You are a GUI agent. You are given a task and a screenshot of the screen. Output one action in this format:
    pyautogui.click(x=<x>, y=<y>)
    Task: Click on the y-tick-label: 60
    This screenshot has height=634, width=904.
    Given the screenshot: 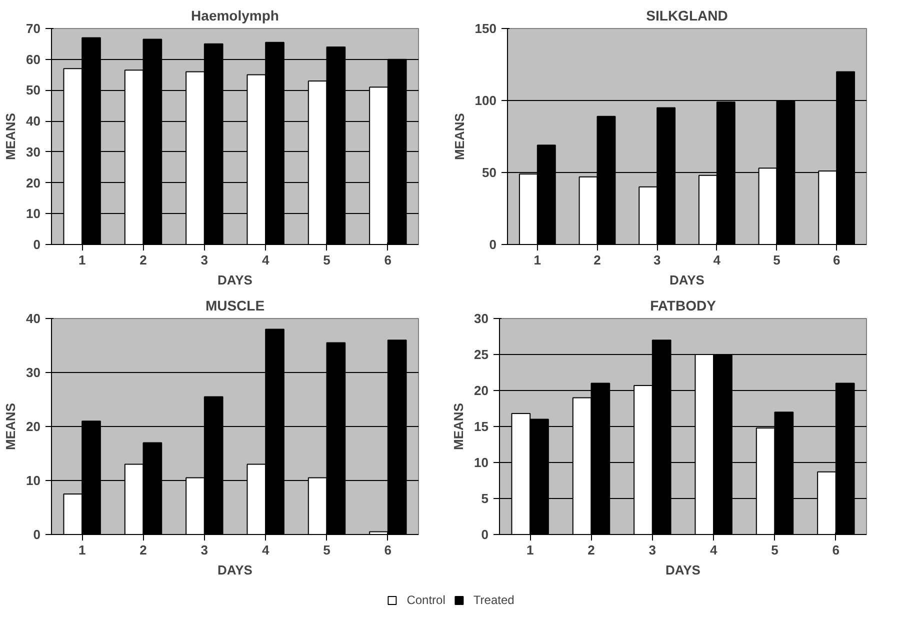 What is the action you would take?
    pyautogui.click(x=33, y=59)
    